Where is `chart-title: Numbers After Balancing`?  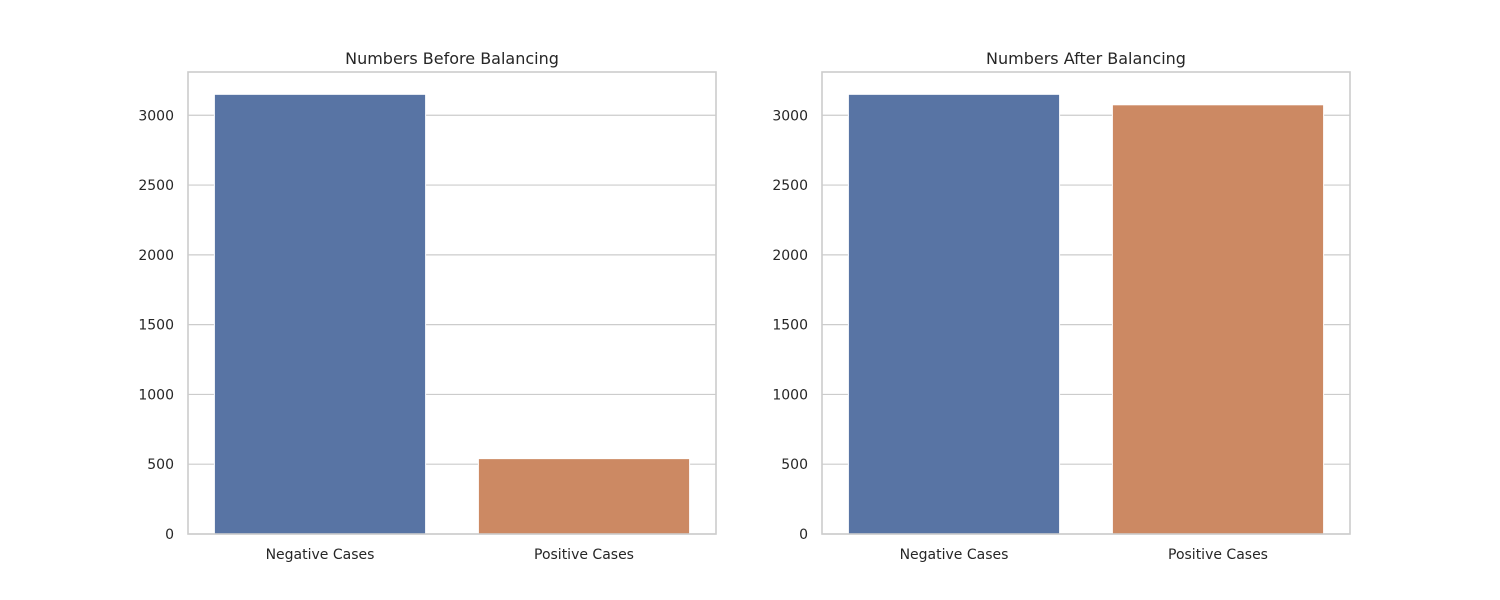 chart-title: Numbers After Balancing is located at coordinates (1086, 58).